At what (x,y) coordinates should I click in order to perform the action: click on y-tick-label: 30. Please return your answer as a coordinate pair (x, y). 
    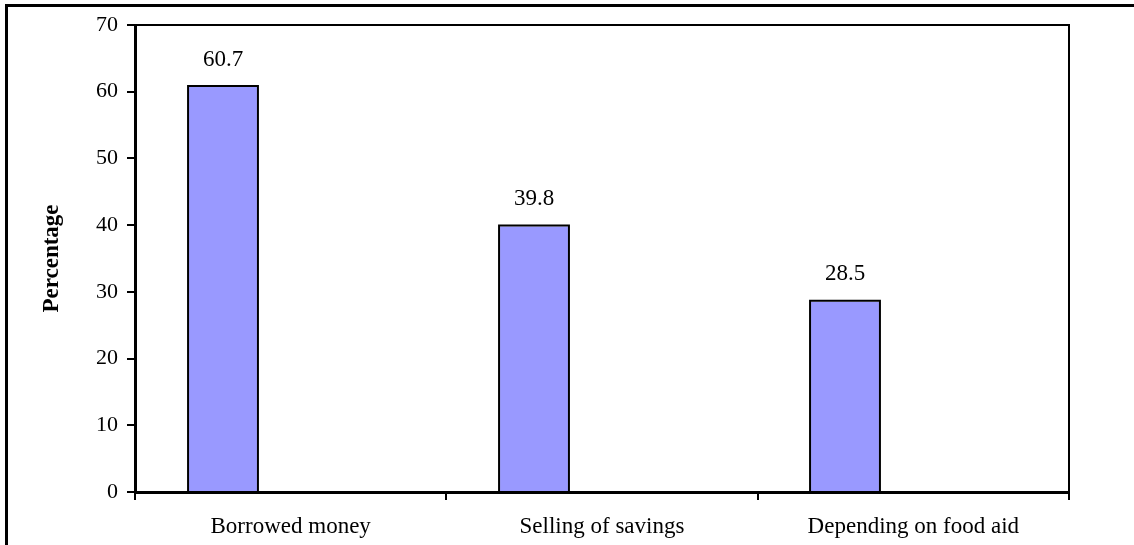
    Looking at the image, I should click on (107, 290).